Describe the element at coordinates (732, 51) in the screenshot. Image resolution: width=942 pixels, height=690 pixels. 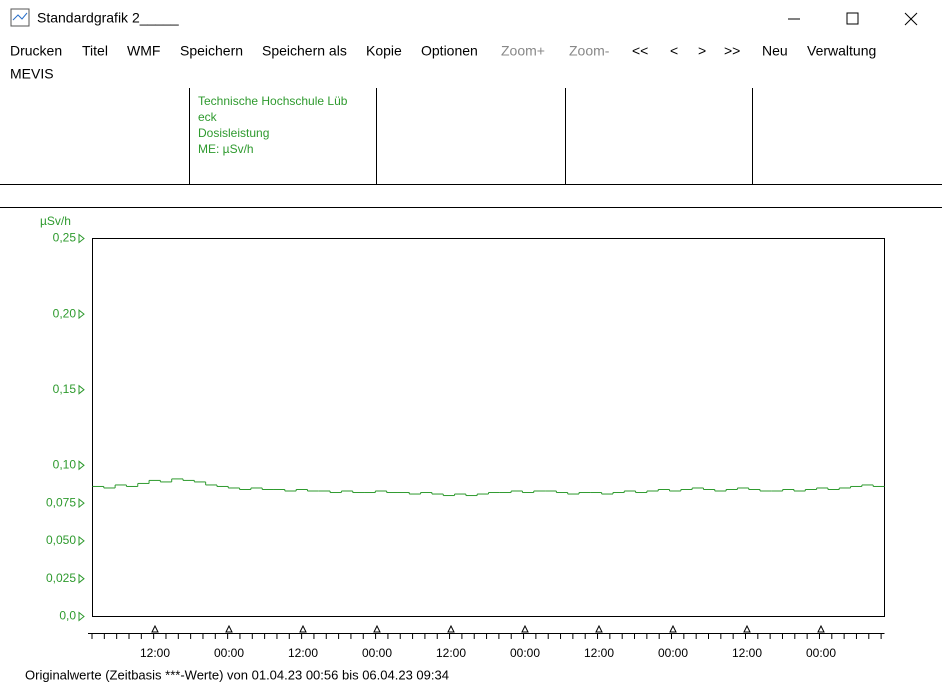
I see `menu-item: >>` at that location.